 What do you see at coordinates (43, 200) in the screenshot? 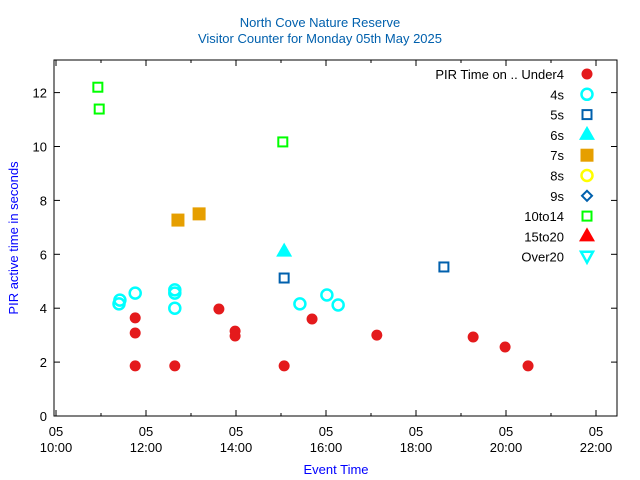
I see `y-tick-label: 8` at bounding box center [43, 200].